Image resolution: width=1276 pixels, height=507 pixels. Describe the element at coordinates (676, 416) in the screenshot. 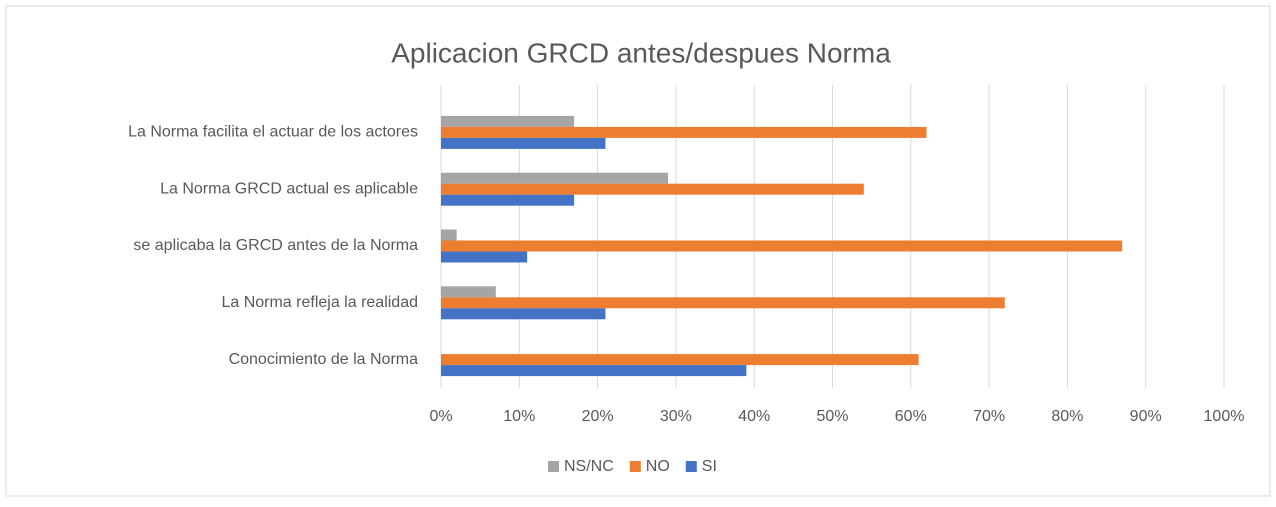

I see `x-tick-label: 30%` at that location.